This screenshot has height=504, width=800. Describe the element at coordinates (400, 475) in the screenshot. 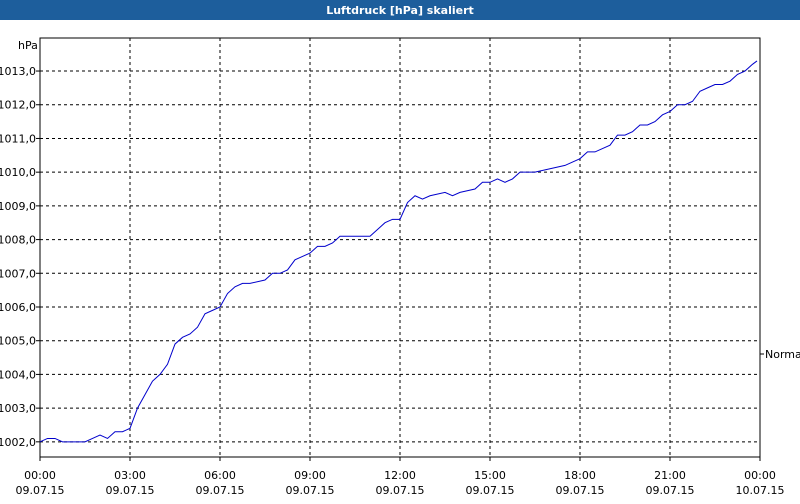

I see `x-tick-label: 12:00` at that location.